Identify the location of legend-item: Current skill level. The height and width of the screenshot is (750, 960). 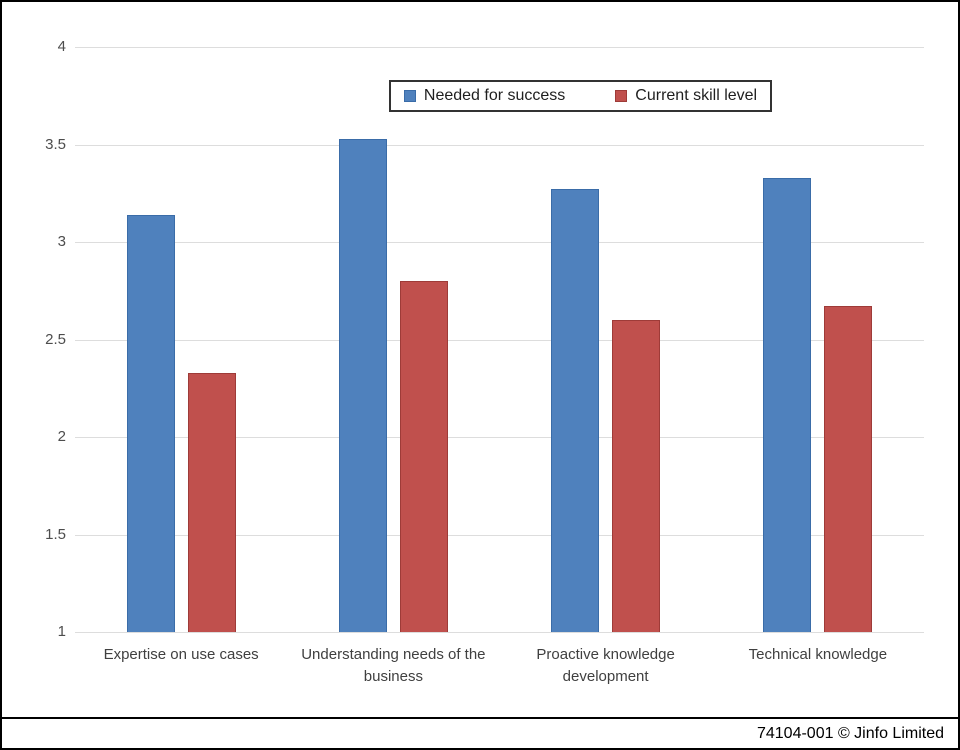
(686, 96).